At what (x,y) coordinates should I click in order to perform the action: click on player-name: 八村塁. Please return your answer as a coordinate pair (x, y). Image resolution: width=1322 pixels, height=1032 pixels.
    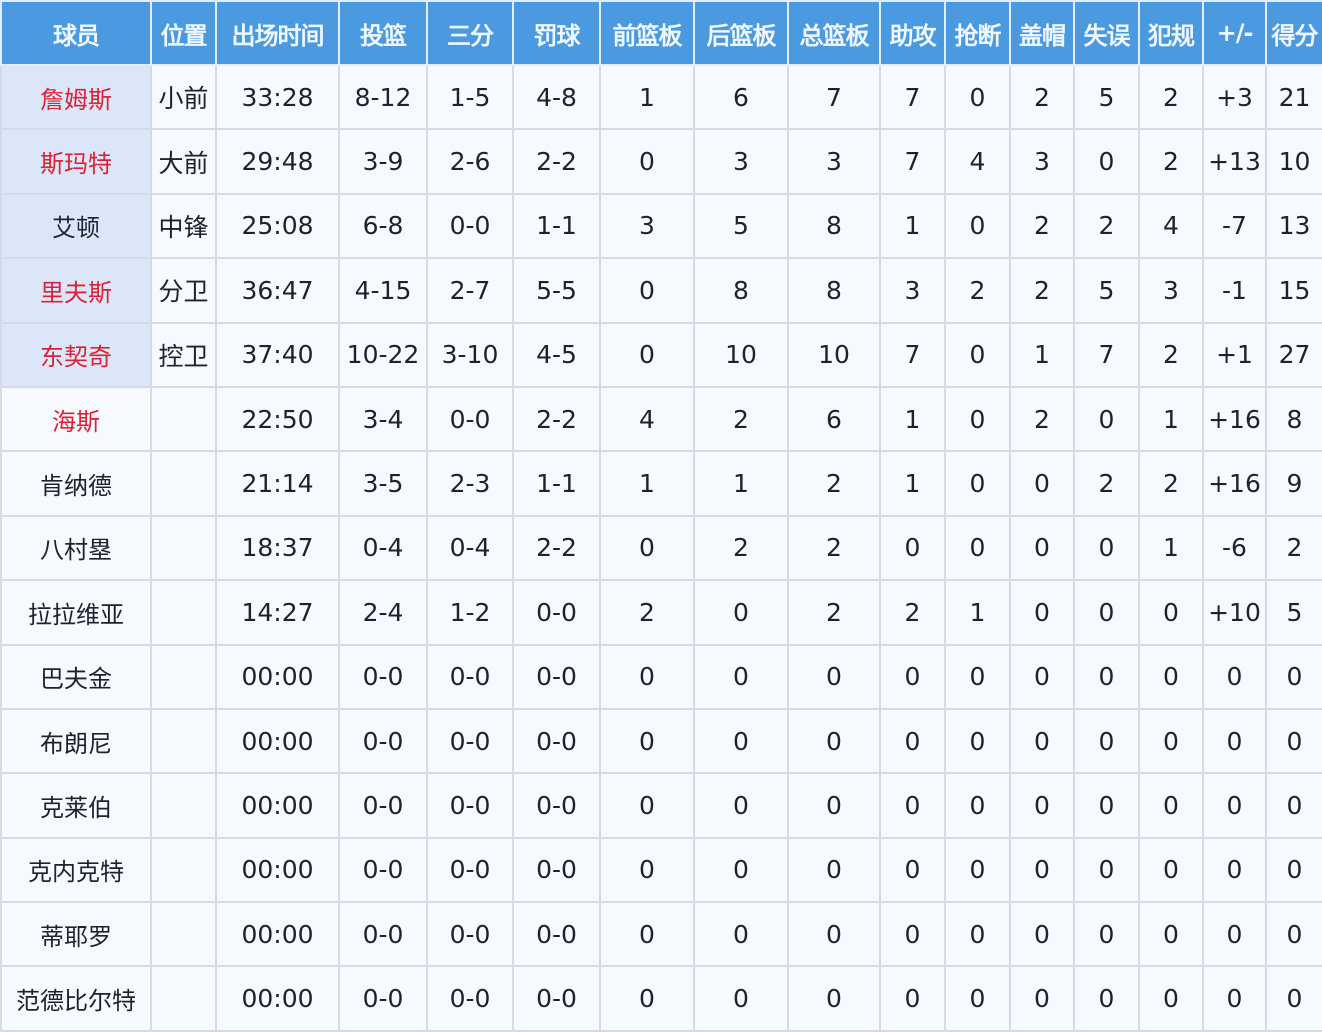
    Looking at the image, I should click on (76, 548).